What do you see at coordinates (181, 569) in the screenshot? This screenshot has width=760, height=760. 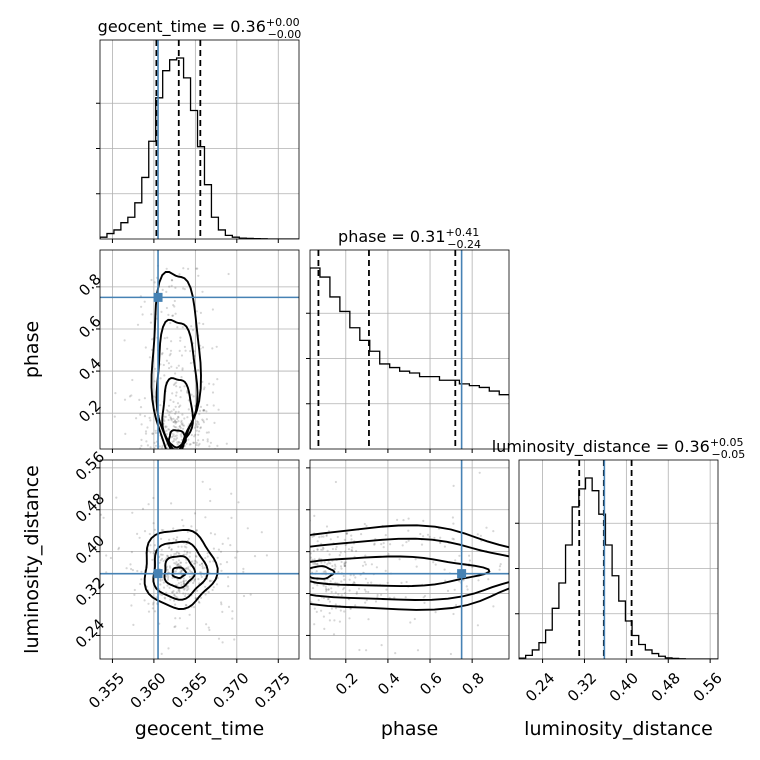 I see `contour-lines` at bounding box center [181, 569].